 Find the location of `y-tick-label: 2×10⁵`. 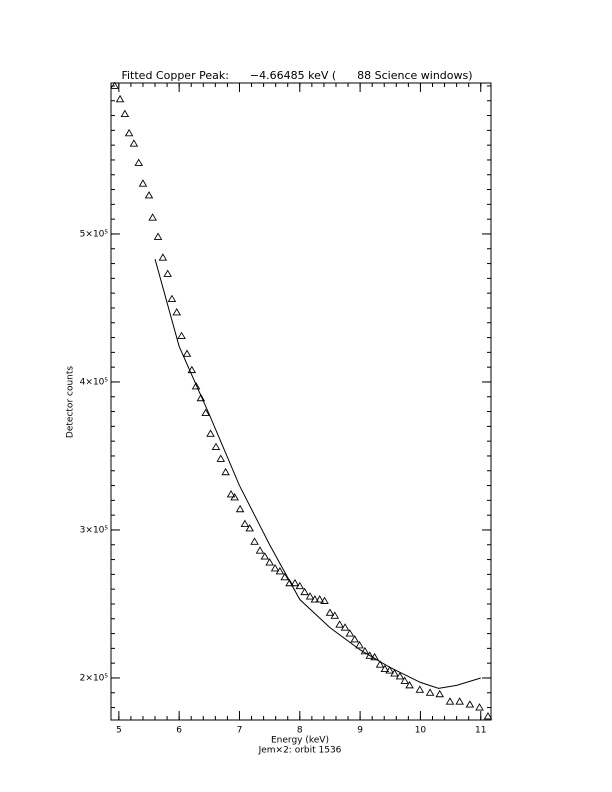

y-tick-label: 2×10⁵ is located at coordinates (94, 678).